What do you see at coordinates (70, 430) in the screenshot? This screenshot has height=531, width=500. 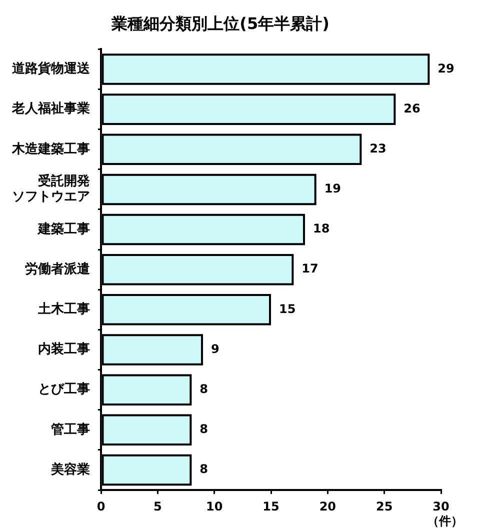 I see `y-tick-label: 管工事` at bounding box center [70, 430].